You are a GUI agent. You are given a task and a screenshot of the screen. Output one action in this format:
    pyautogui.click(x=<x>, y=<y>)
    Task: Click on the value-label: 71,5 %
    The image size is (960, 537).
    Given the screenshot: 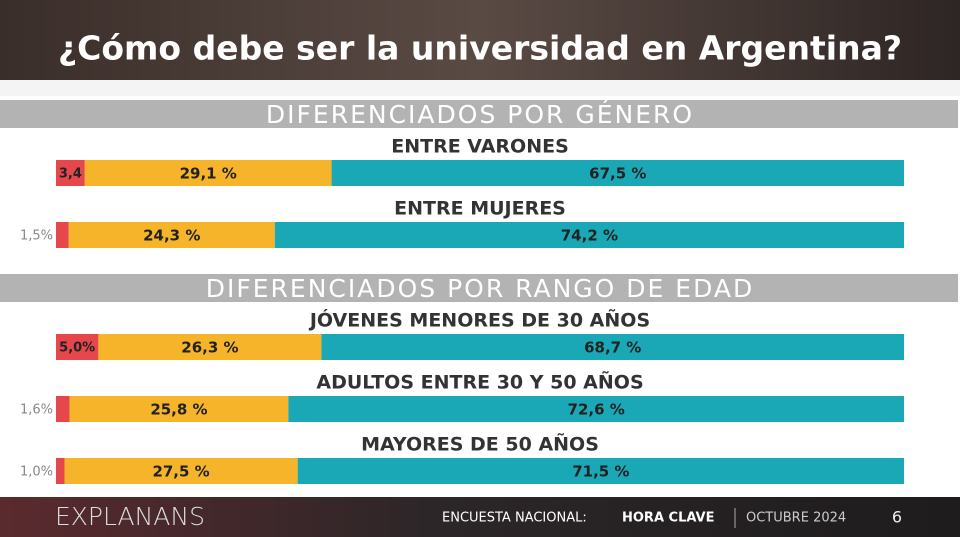 What is the action you would take?
    pyautogui.click(x=600, y=472)
    